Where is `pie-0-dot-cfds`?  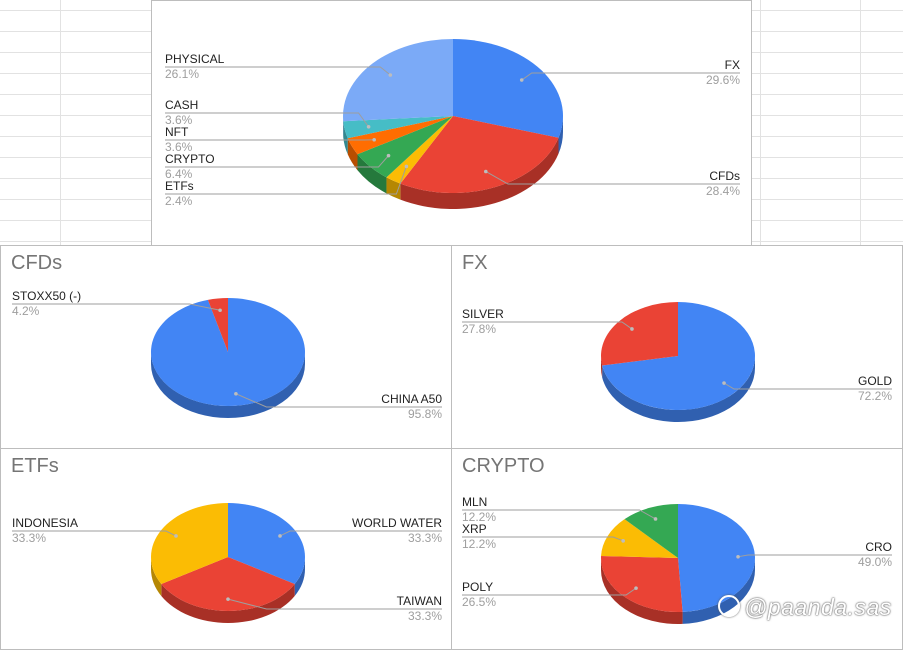
pie-0-dot-cfds is located at coordinates (486, 172).